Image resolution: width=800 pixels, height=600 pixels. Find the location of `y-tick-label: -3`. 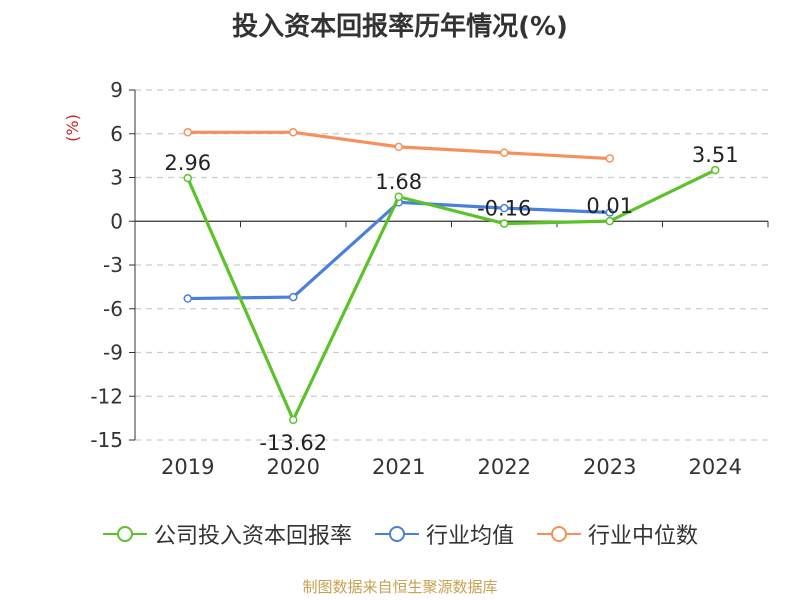

y-tick-label: -3 is located at coordinates (113, 265).